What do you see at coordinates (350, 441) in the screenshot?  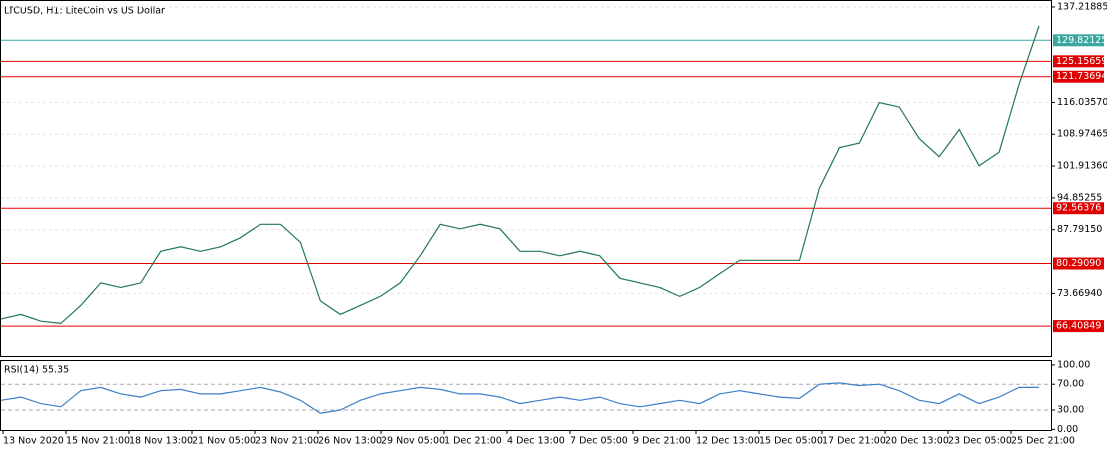 I see `x-tick-label: 26 Nov 13:00` at bounding box center [350, 441].